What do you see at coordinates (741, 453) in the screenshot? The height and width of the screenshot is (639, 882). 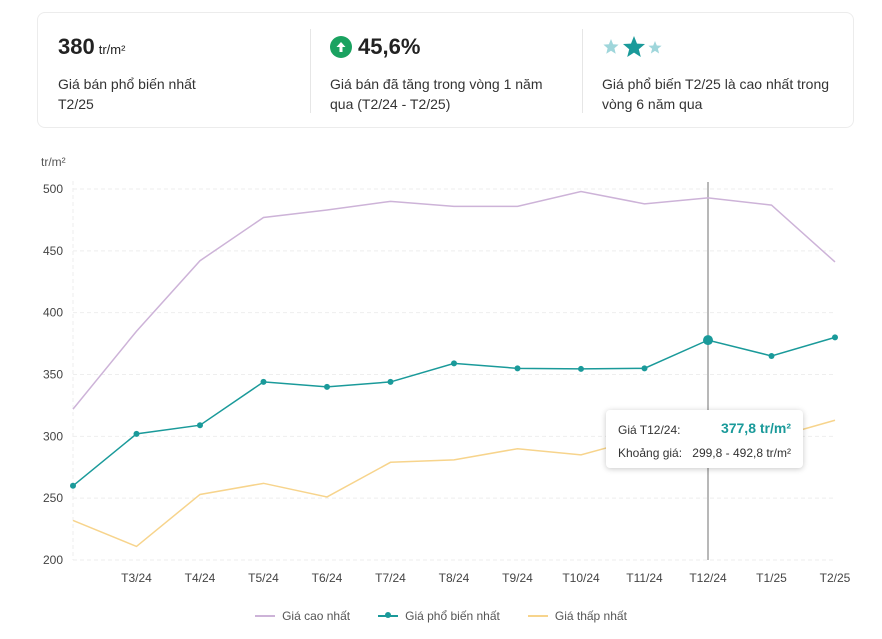 I see `tooltip-range-value: 299,8 - 492,8 tr/m²` at bounding box center [741, 453].